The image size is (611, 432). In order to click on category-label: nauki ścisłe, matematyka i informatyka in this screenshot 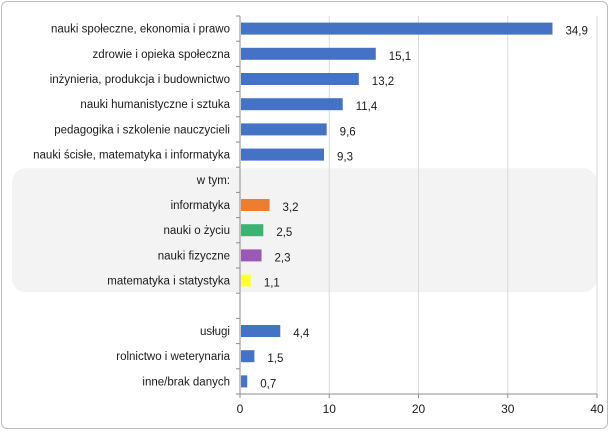, I will do `click(131, 156)`.